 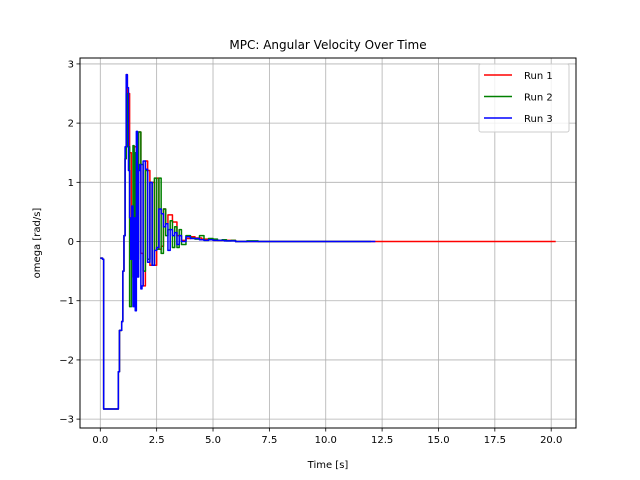 I want to click on x-tick-label: 5.0, so click(x=213, y=440).